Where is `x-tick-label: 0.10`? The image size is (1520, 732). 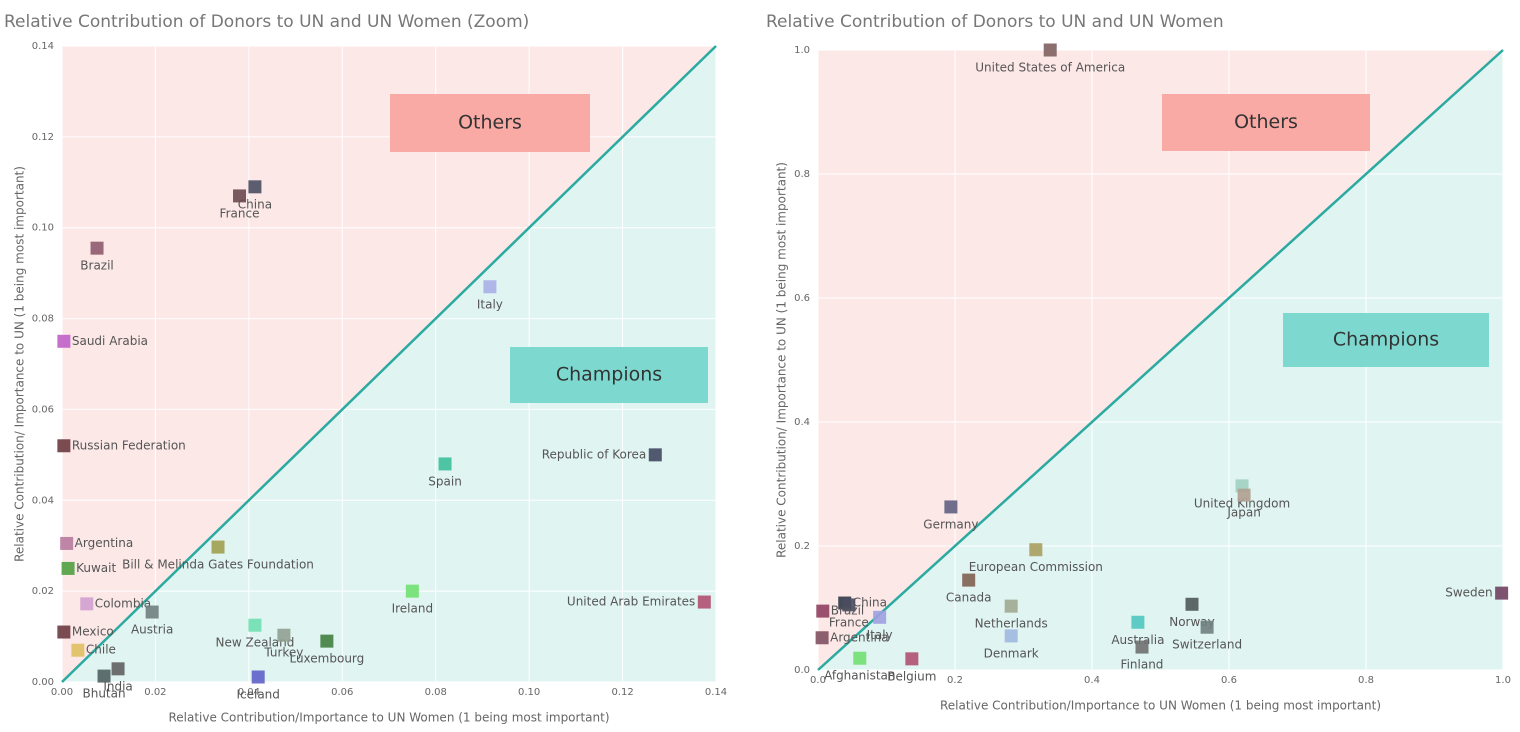 x-tick-label: 0.10 is located at coordinates (529, 692).